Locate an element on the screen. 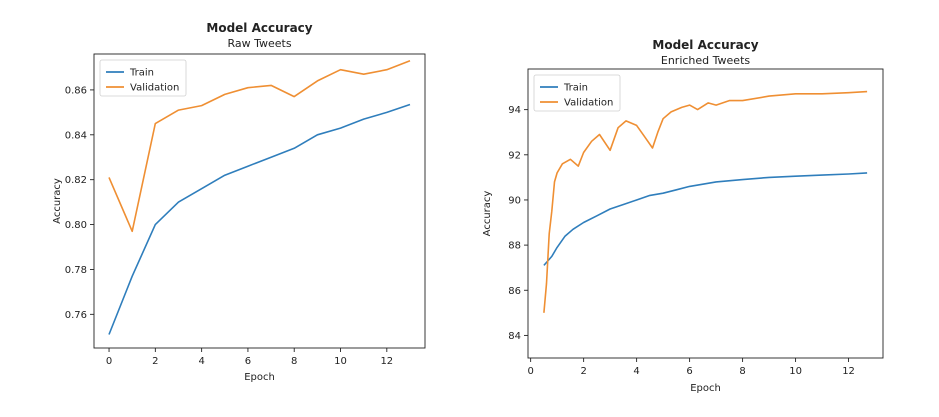 Image resolution: width=939 pixels, height=417 pixels. chart-subtitle: Enriched Tweets is located at coordinates (706, 60).